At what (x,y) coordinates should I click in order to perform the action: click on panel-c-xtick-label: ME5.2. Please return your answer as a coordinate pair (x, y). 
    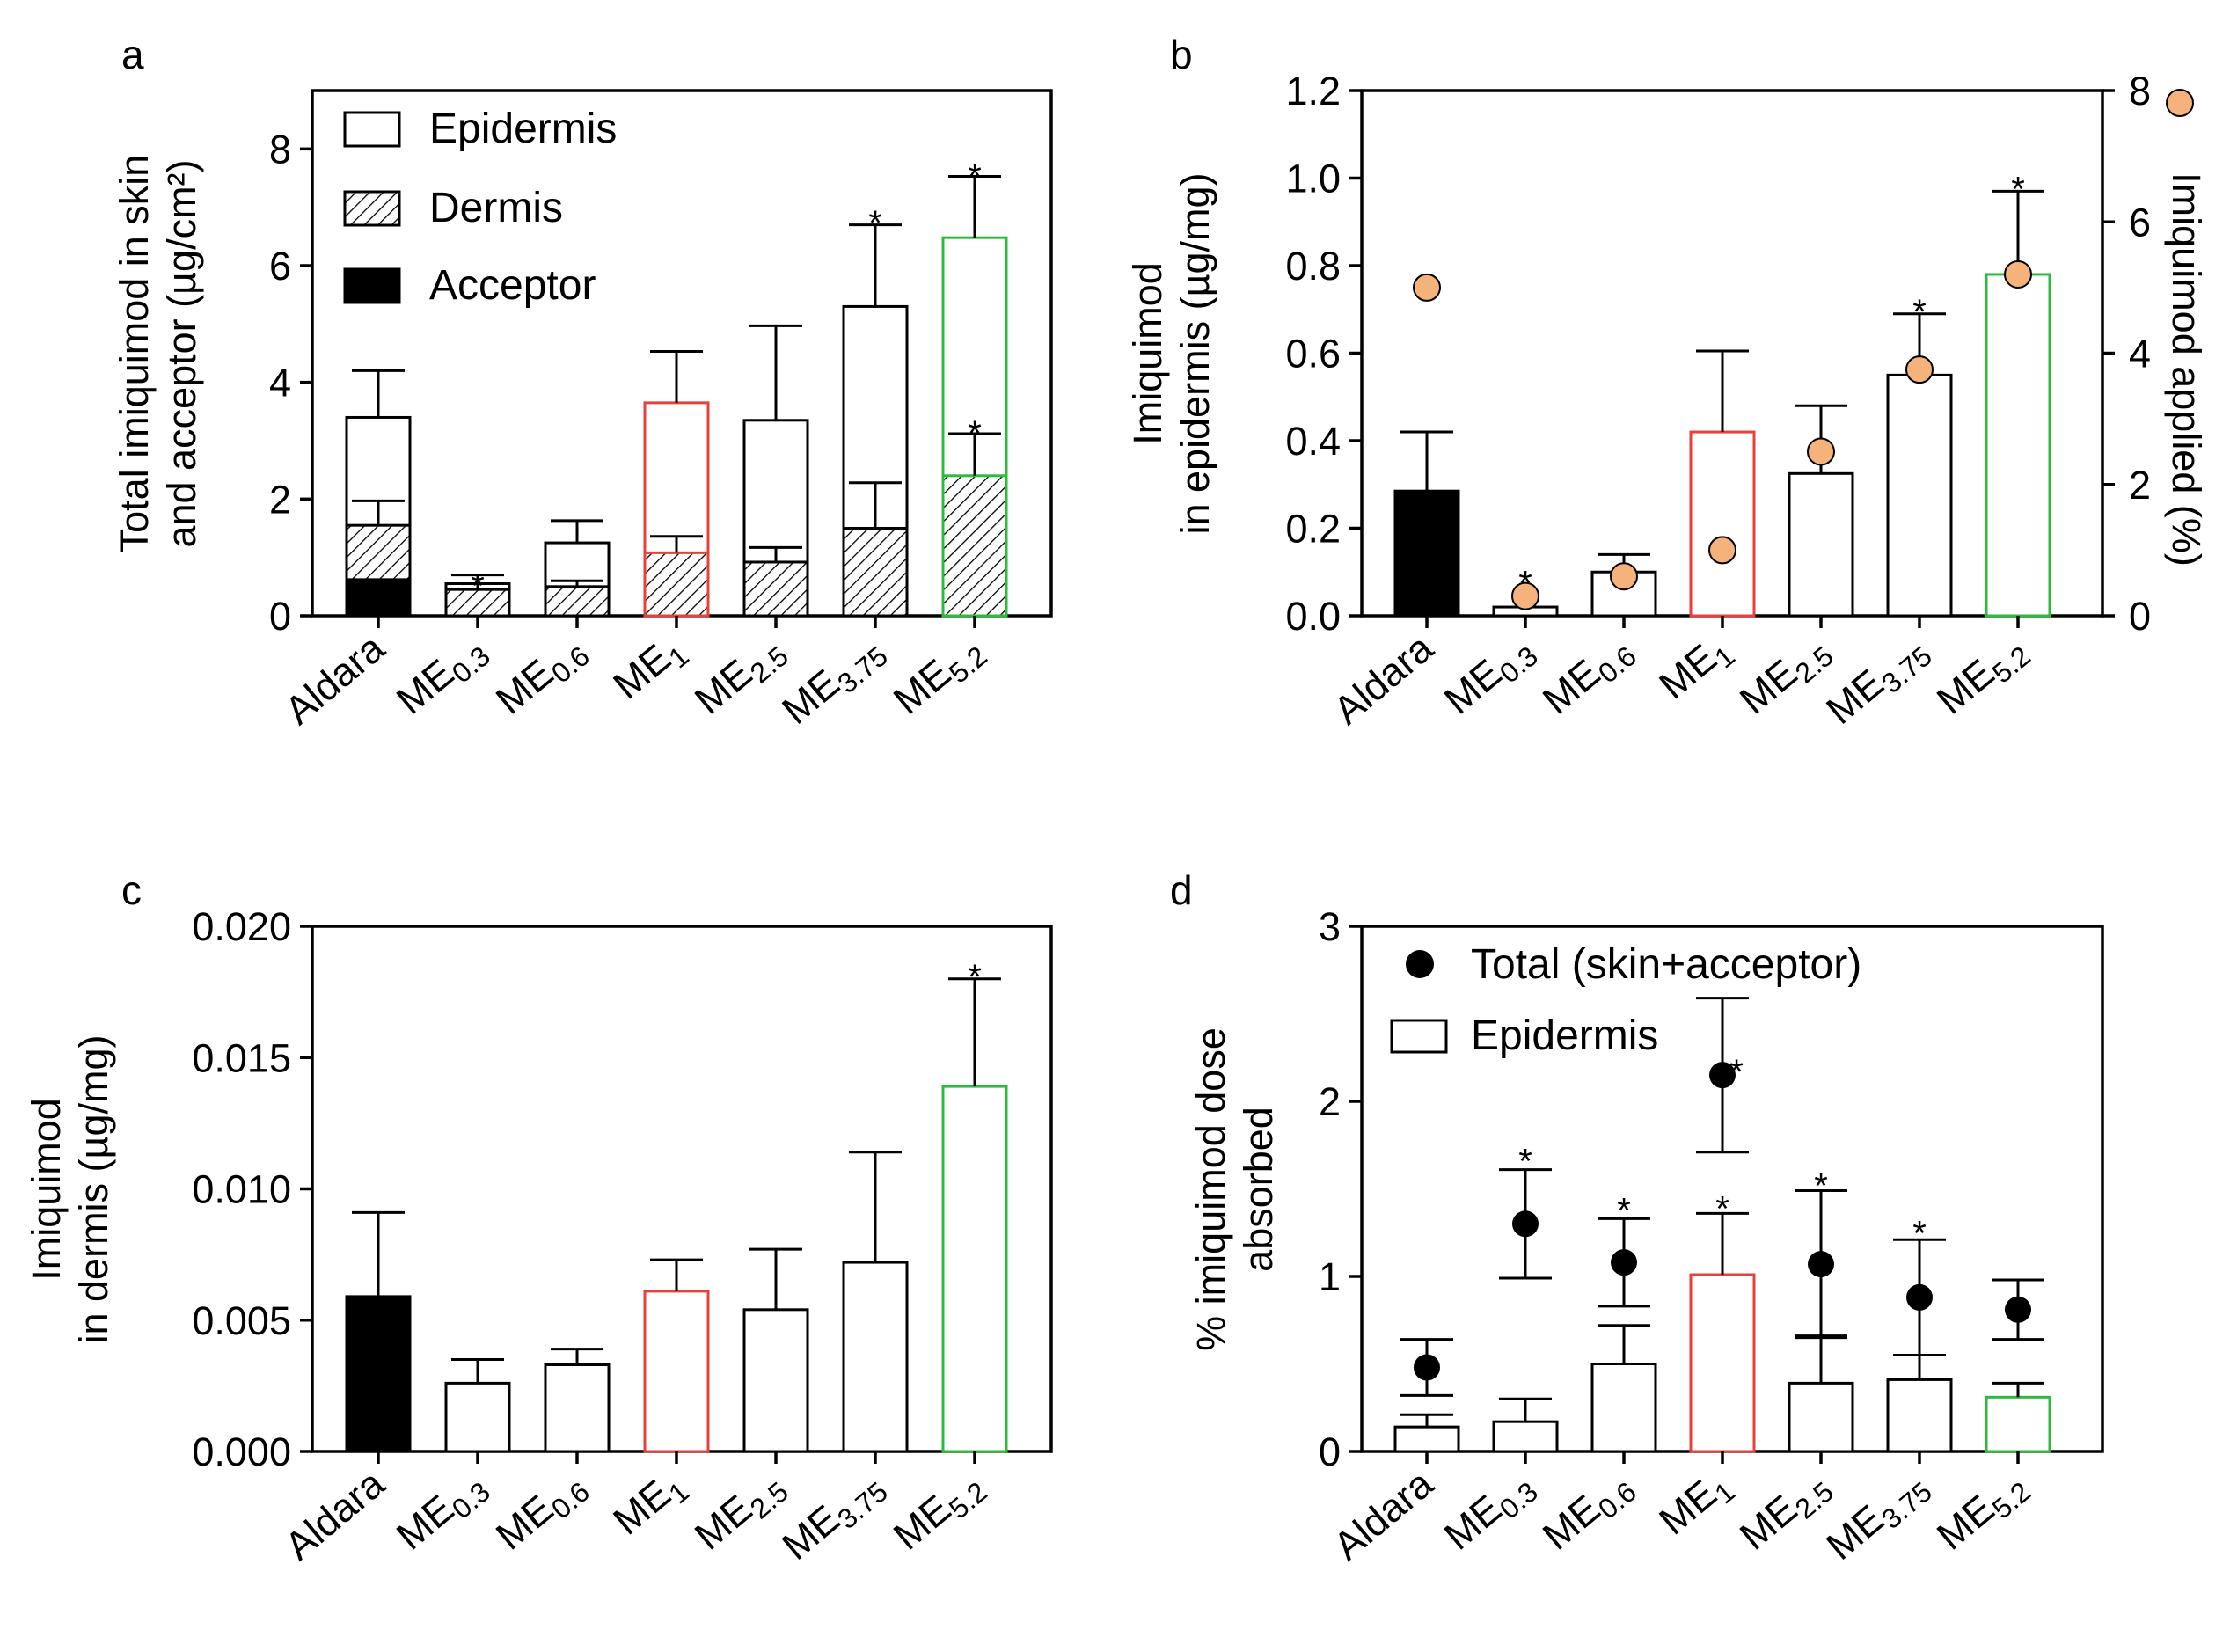
    Looking at the image, I should click on (939, 1512).